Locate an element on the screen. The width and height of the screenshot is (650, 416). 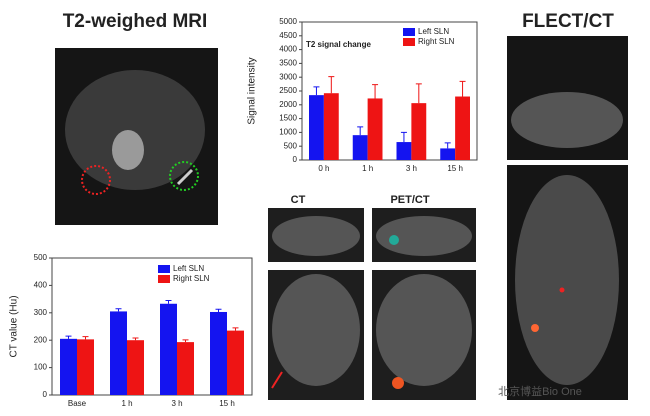
y-tick-label: 1500 is located at coordinates (288, 118).